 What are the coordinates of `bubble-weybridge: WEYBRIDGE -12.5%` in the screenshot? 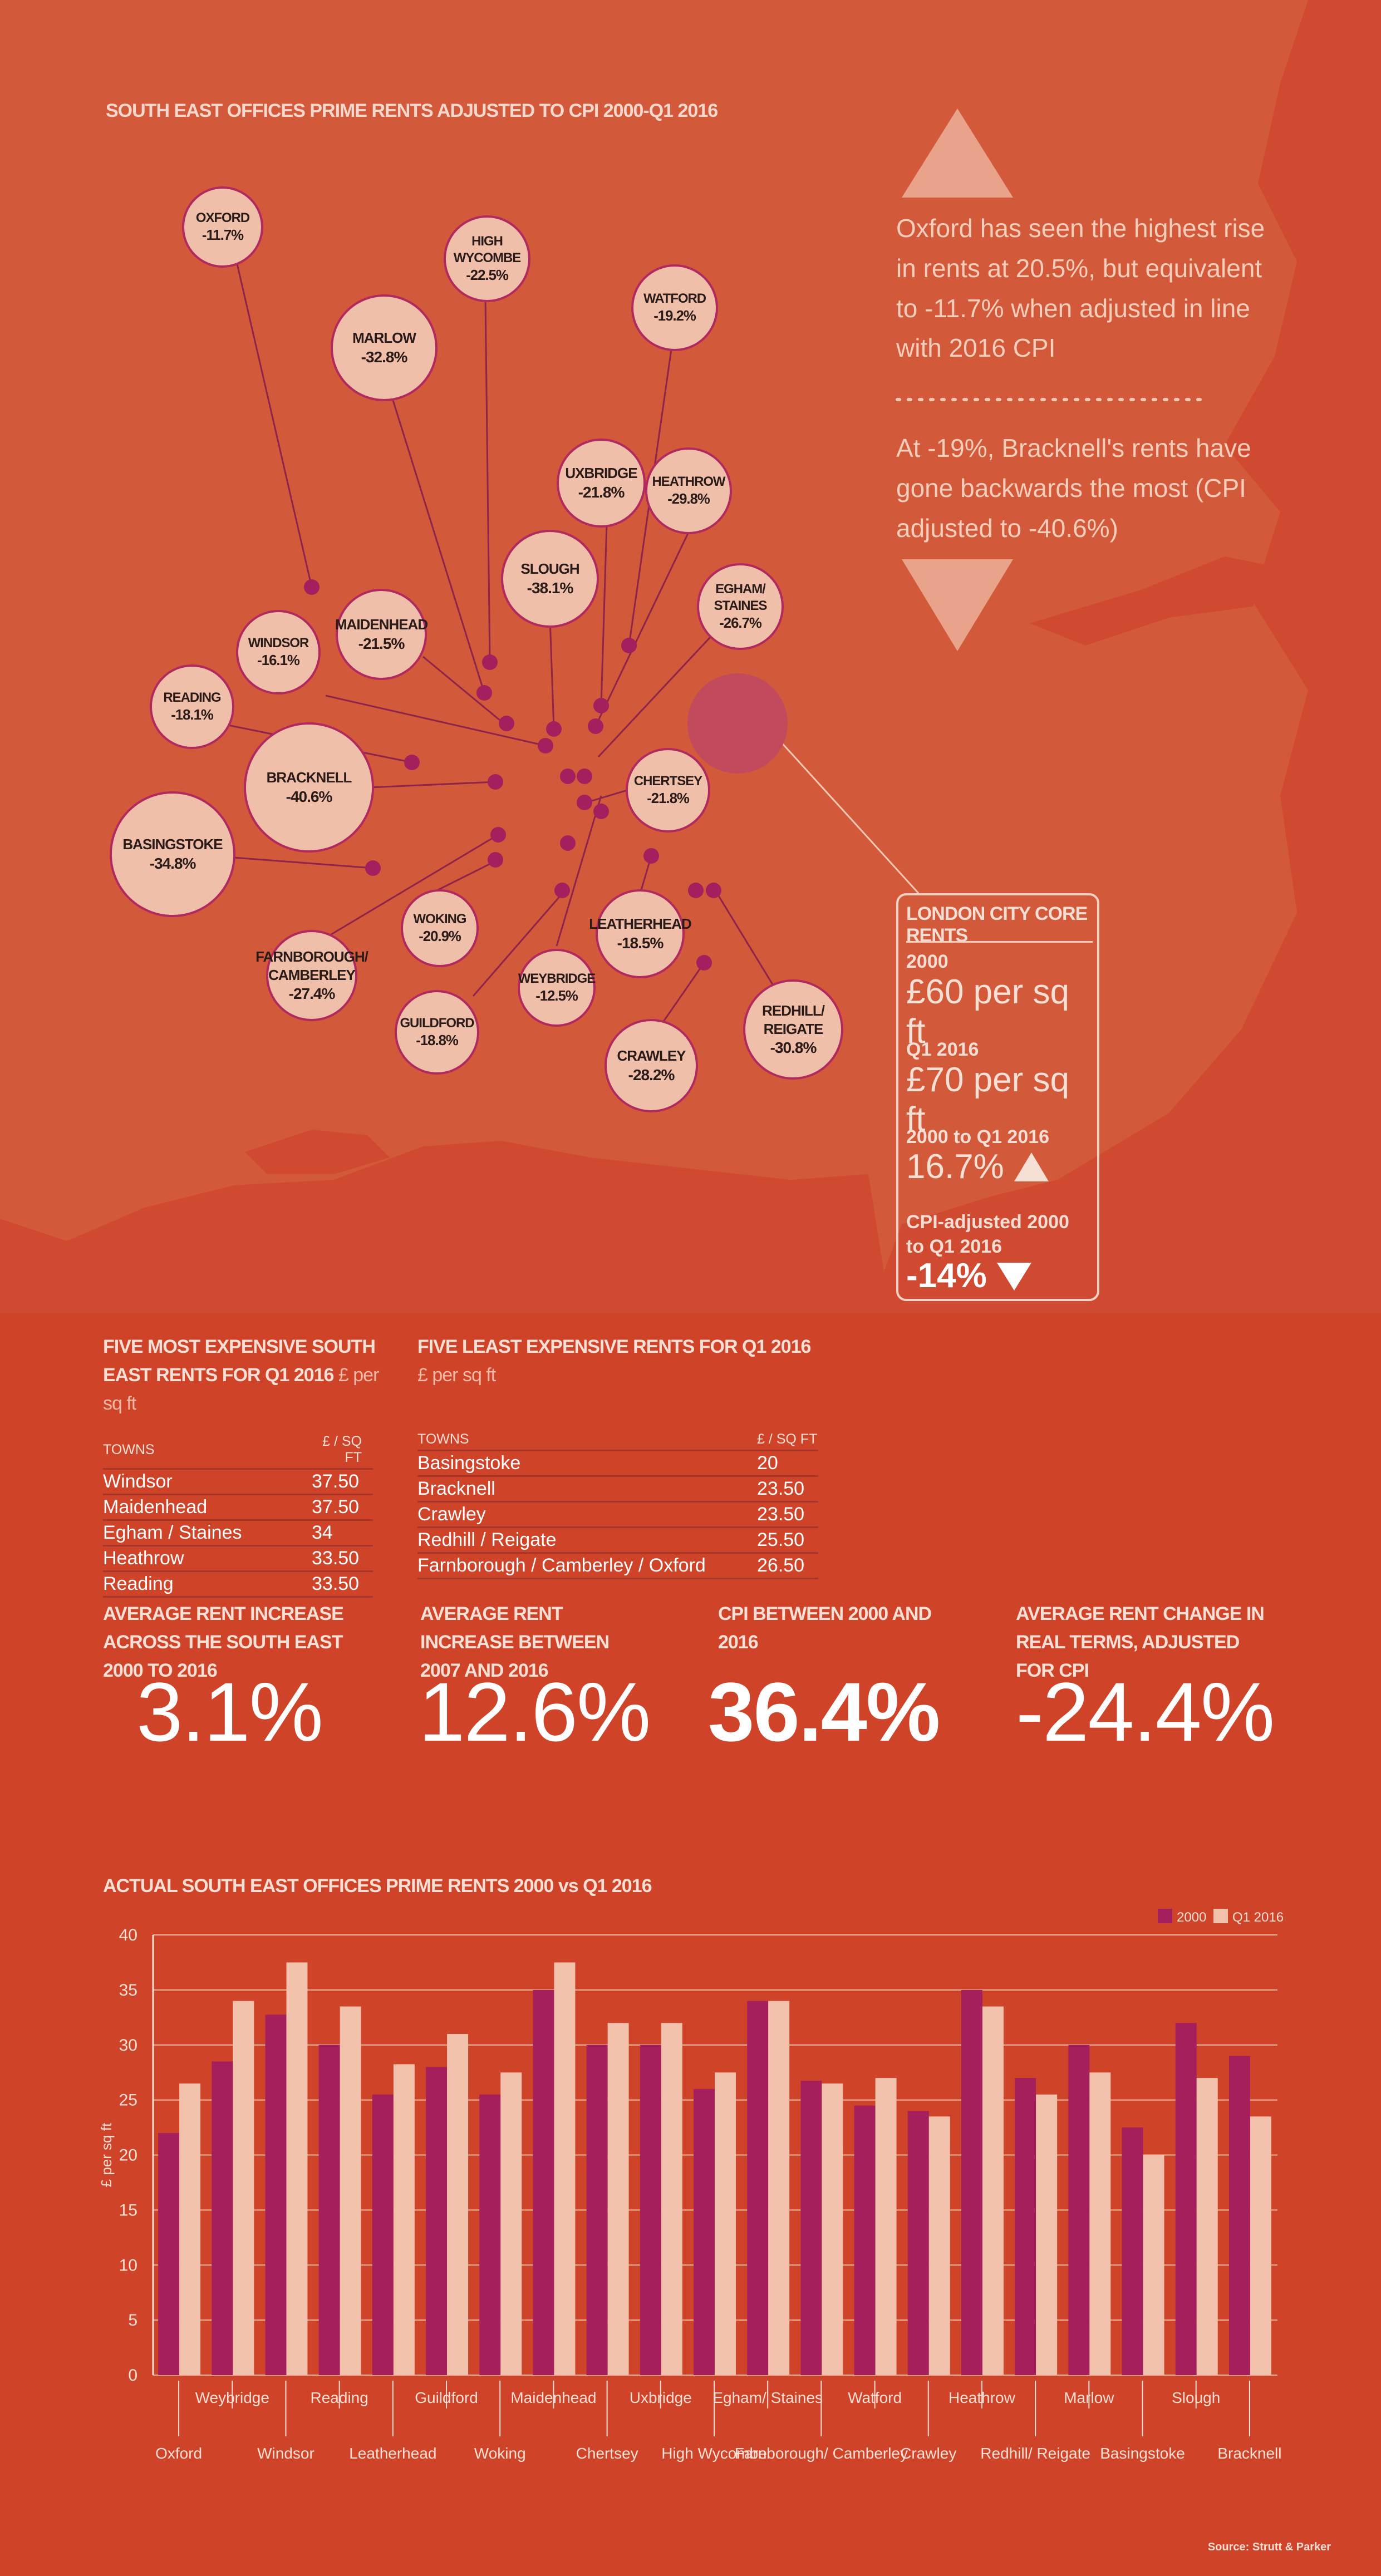 It's located at (557, 988).